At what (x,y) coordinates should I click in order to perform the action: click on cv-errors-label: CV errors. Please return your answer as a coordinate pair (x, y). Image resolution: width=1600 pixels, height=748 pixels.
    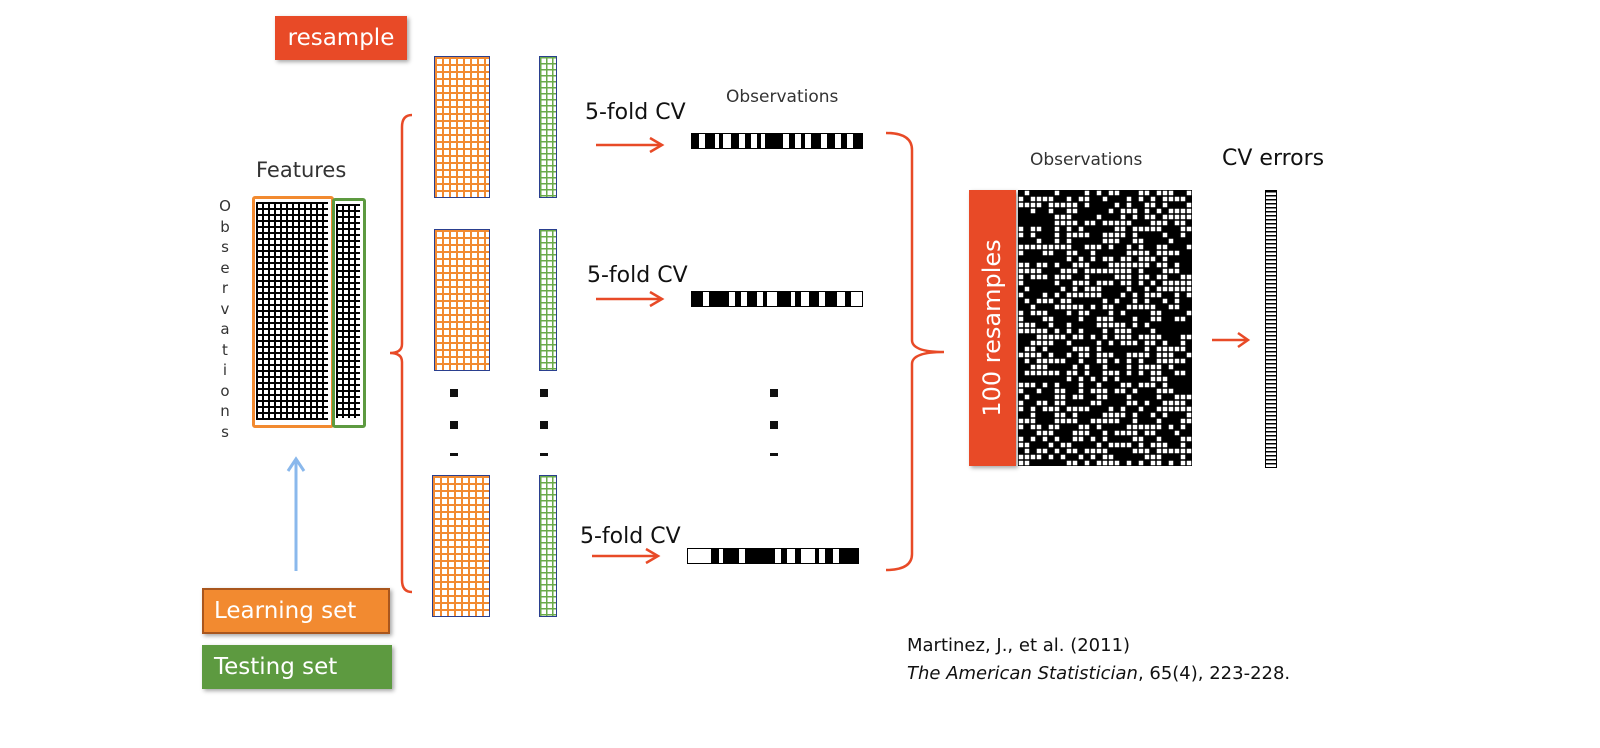
    Looking at the image, I should click on (1273, 158).